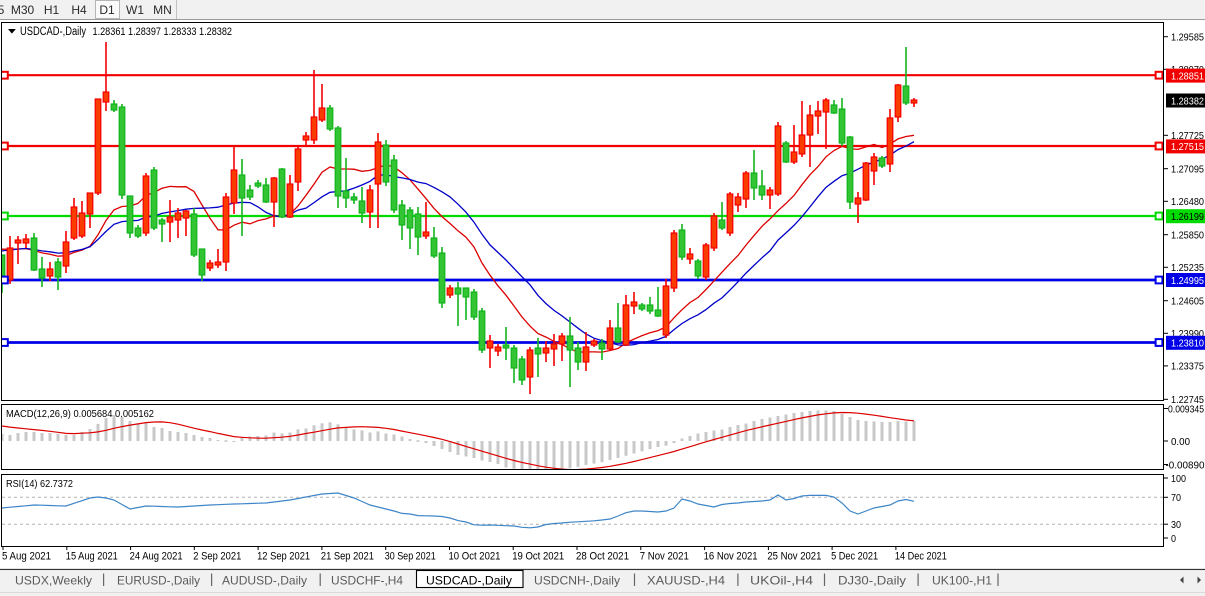  Describe the element at coordinates (1173, 539) in the screenshot. I see `svg-text: 0` at that location.